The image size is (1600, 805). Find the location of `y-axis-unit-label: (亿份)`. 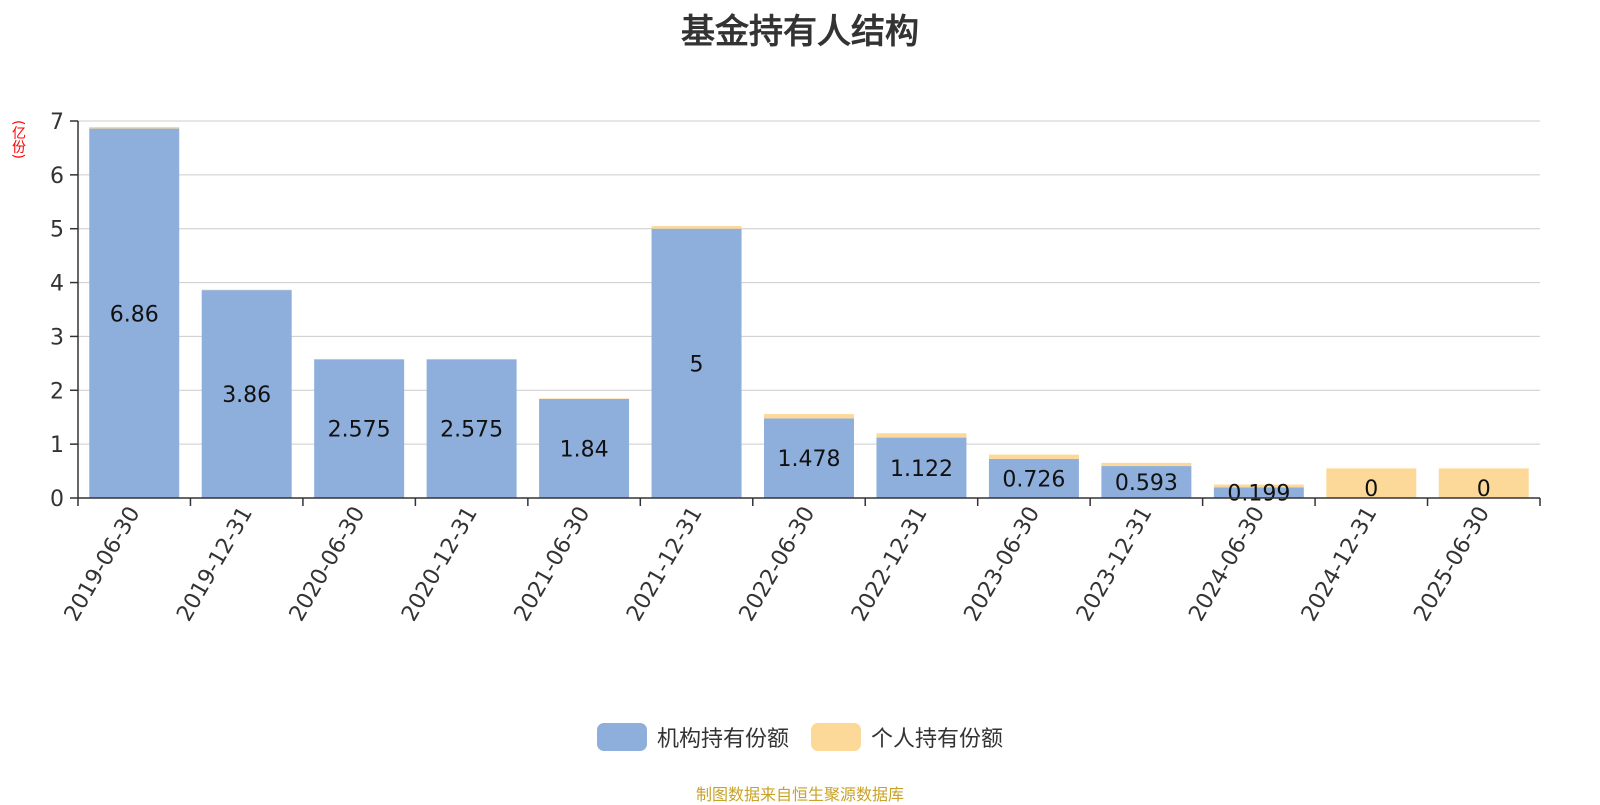

y-axis-unit-label: (亿份) is located at coordinates (18, 139).